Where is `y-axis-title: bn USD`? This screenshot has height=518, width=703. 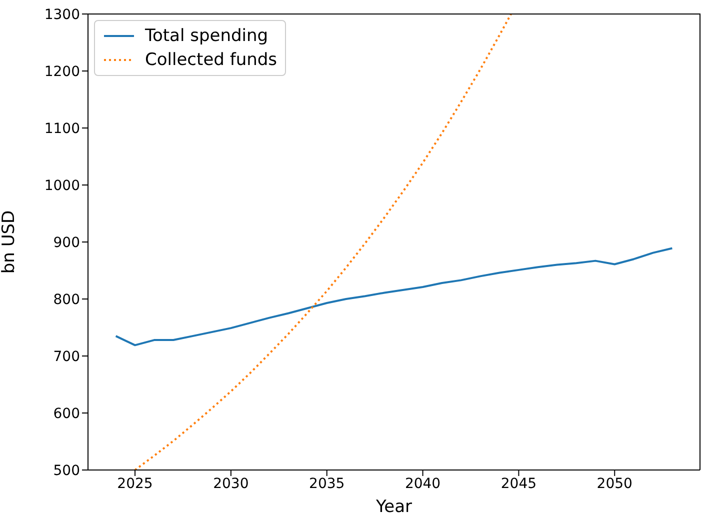
y-axis-title: bn USD is located at coordinates (10, 242).